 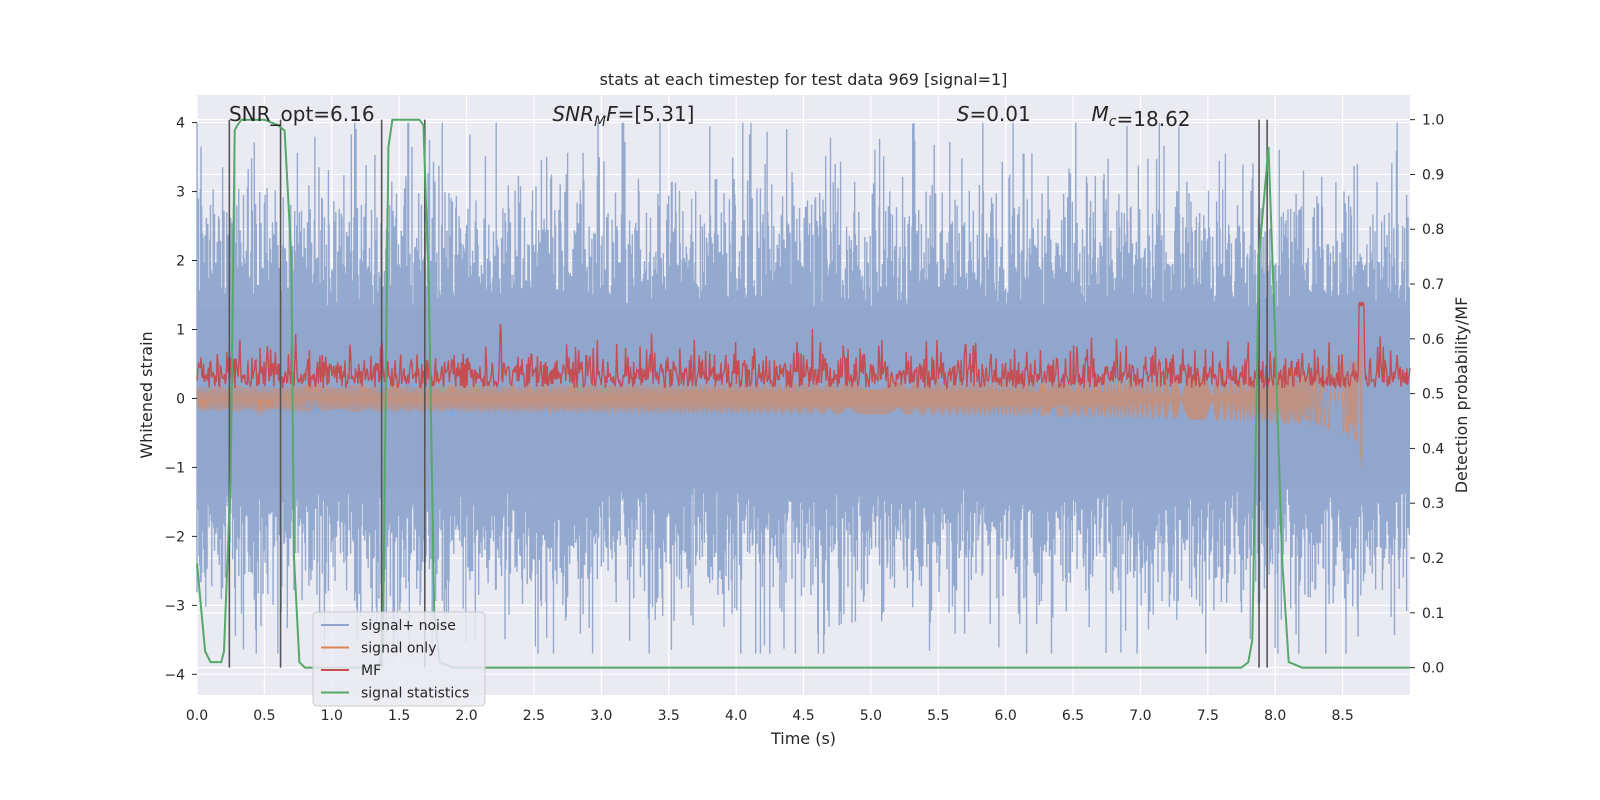 I want to click on x-tick-label: 1.0, so click(x=332, y=716).